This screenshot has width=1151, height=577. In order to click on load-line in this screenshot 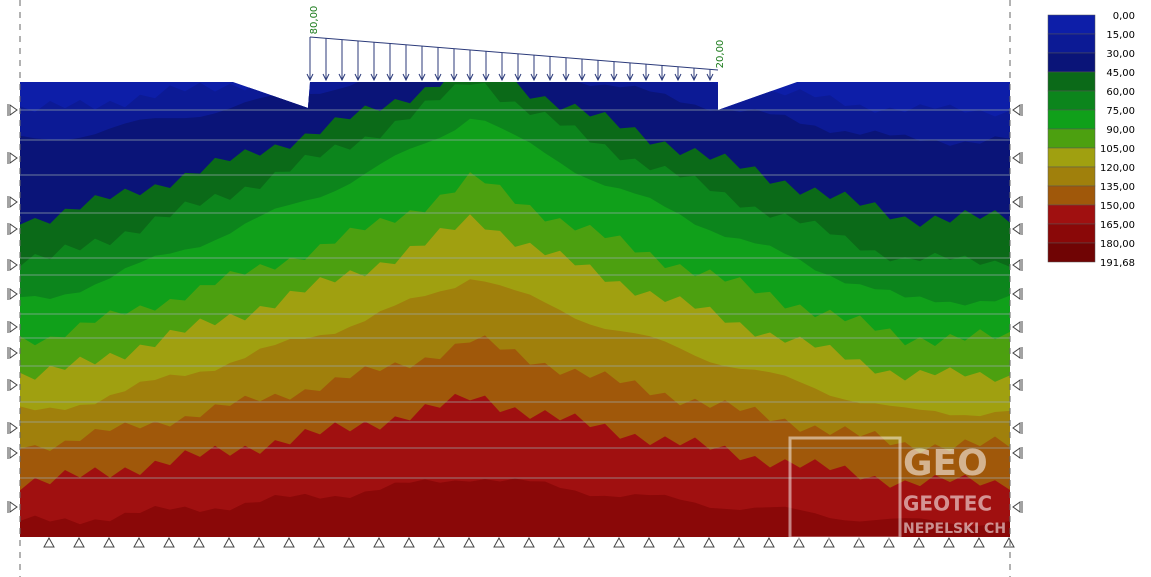, I will do `click(514, 53)`.